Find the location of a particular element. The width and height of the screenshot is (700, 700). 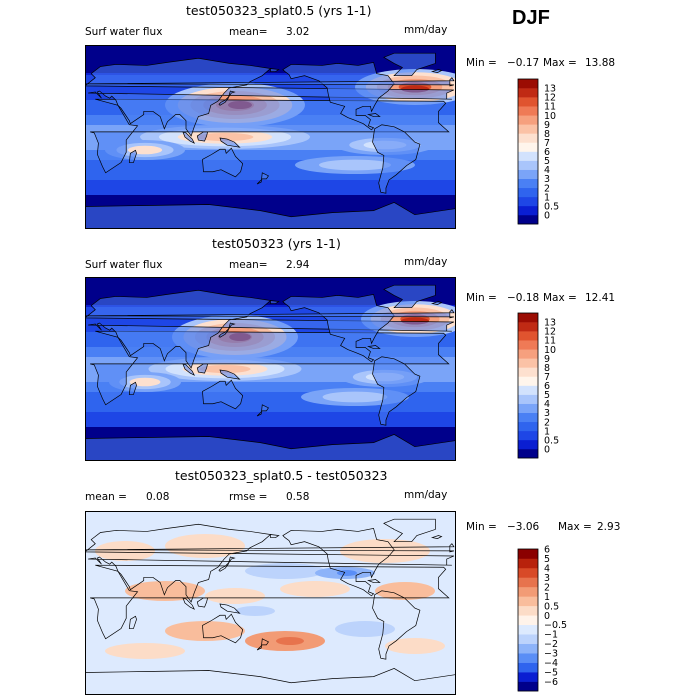

panel2-colorbar-tick-label: 6 is located at coordinates (547, 386).